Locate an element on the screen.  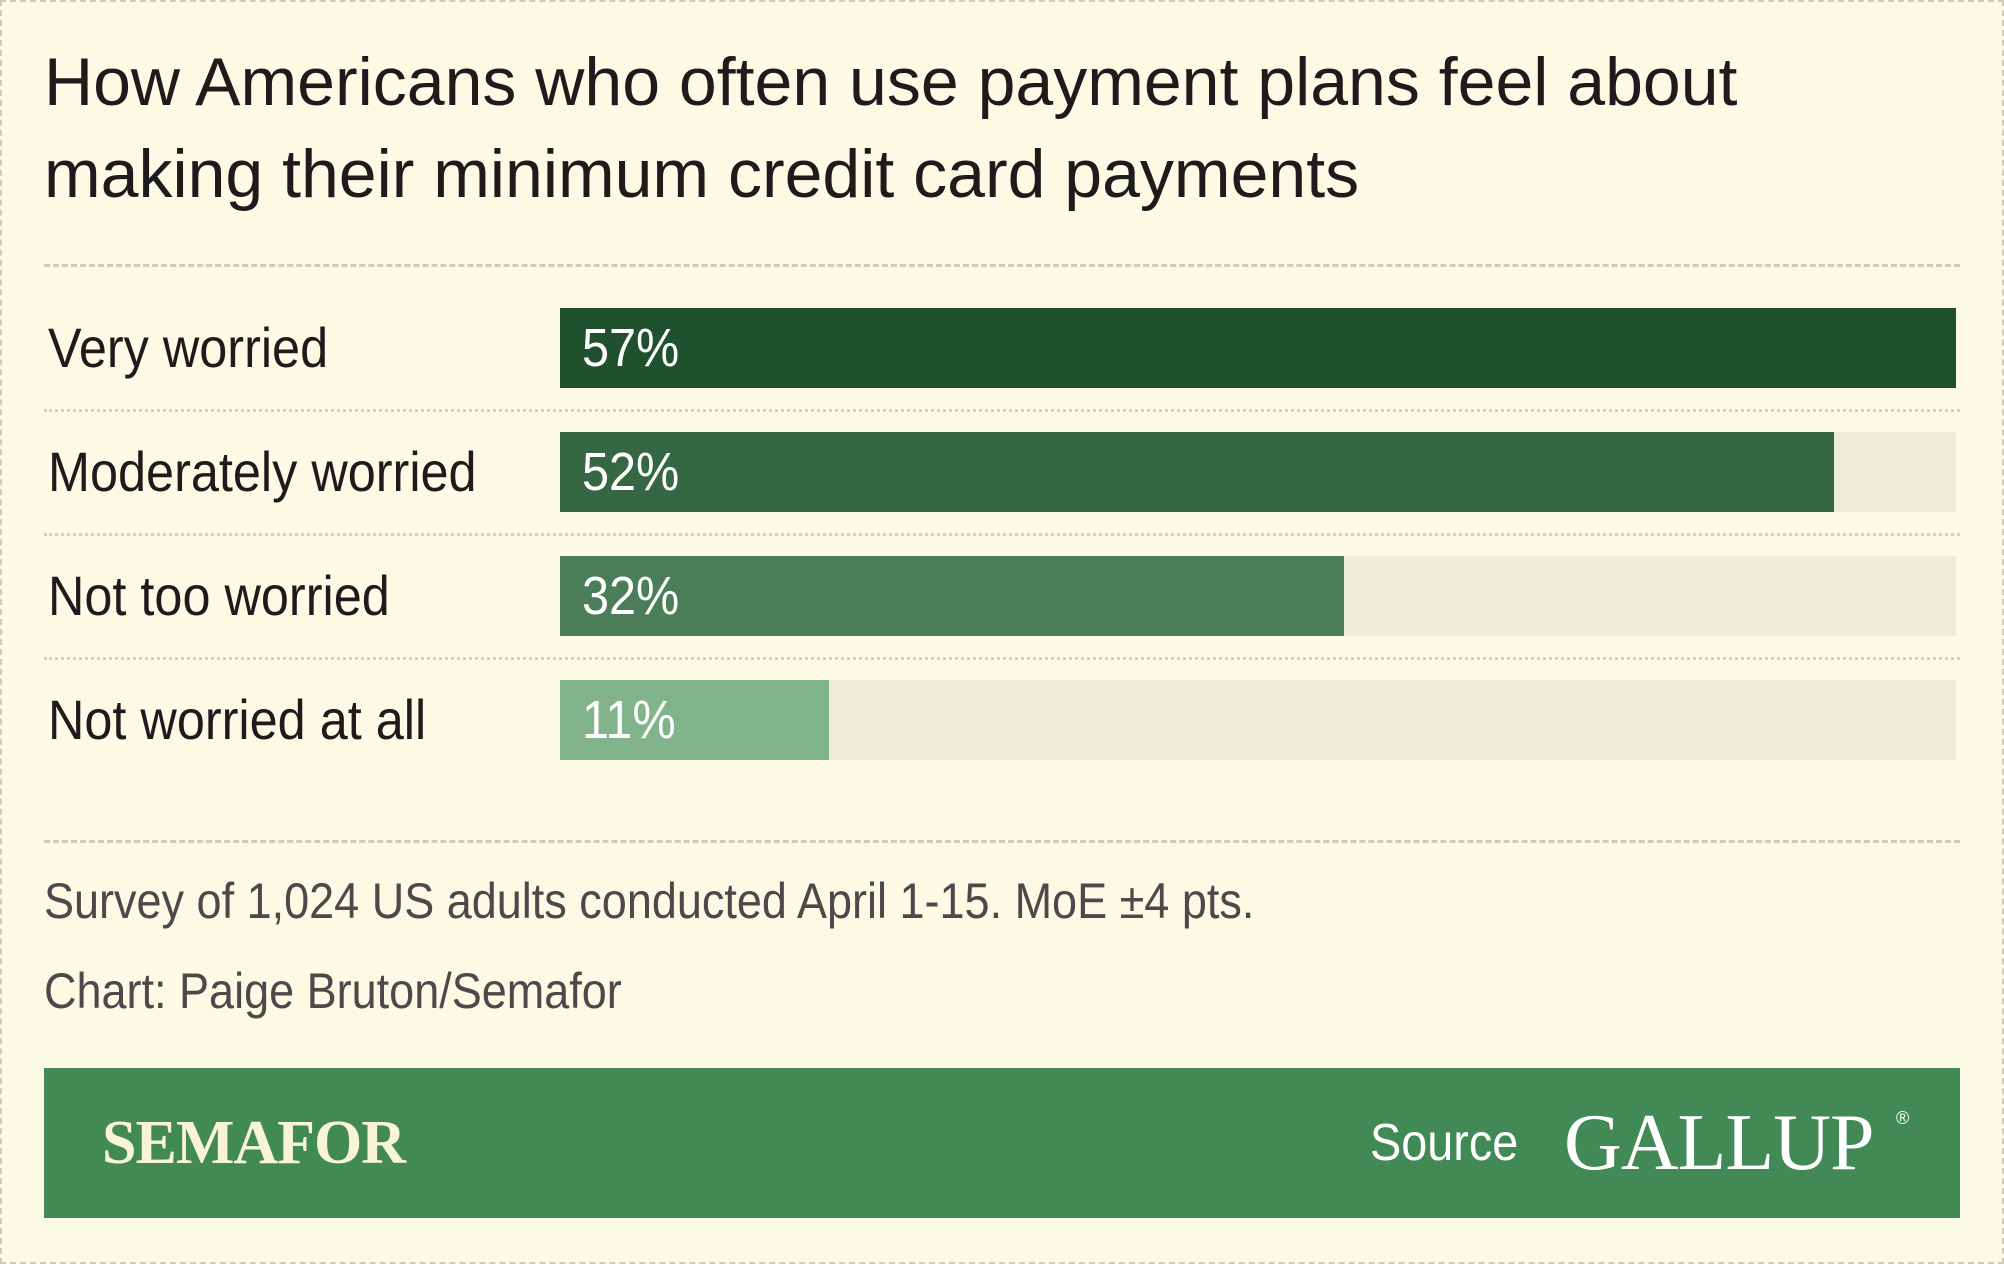
bar-value-label: 11% is located at coordinates (629, 720).